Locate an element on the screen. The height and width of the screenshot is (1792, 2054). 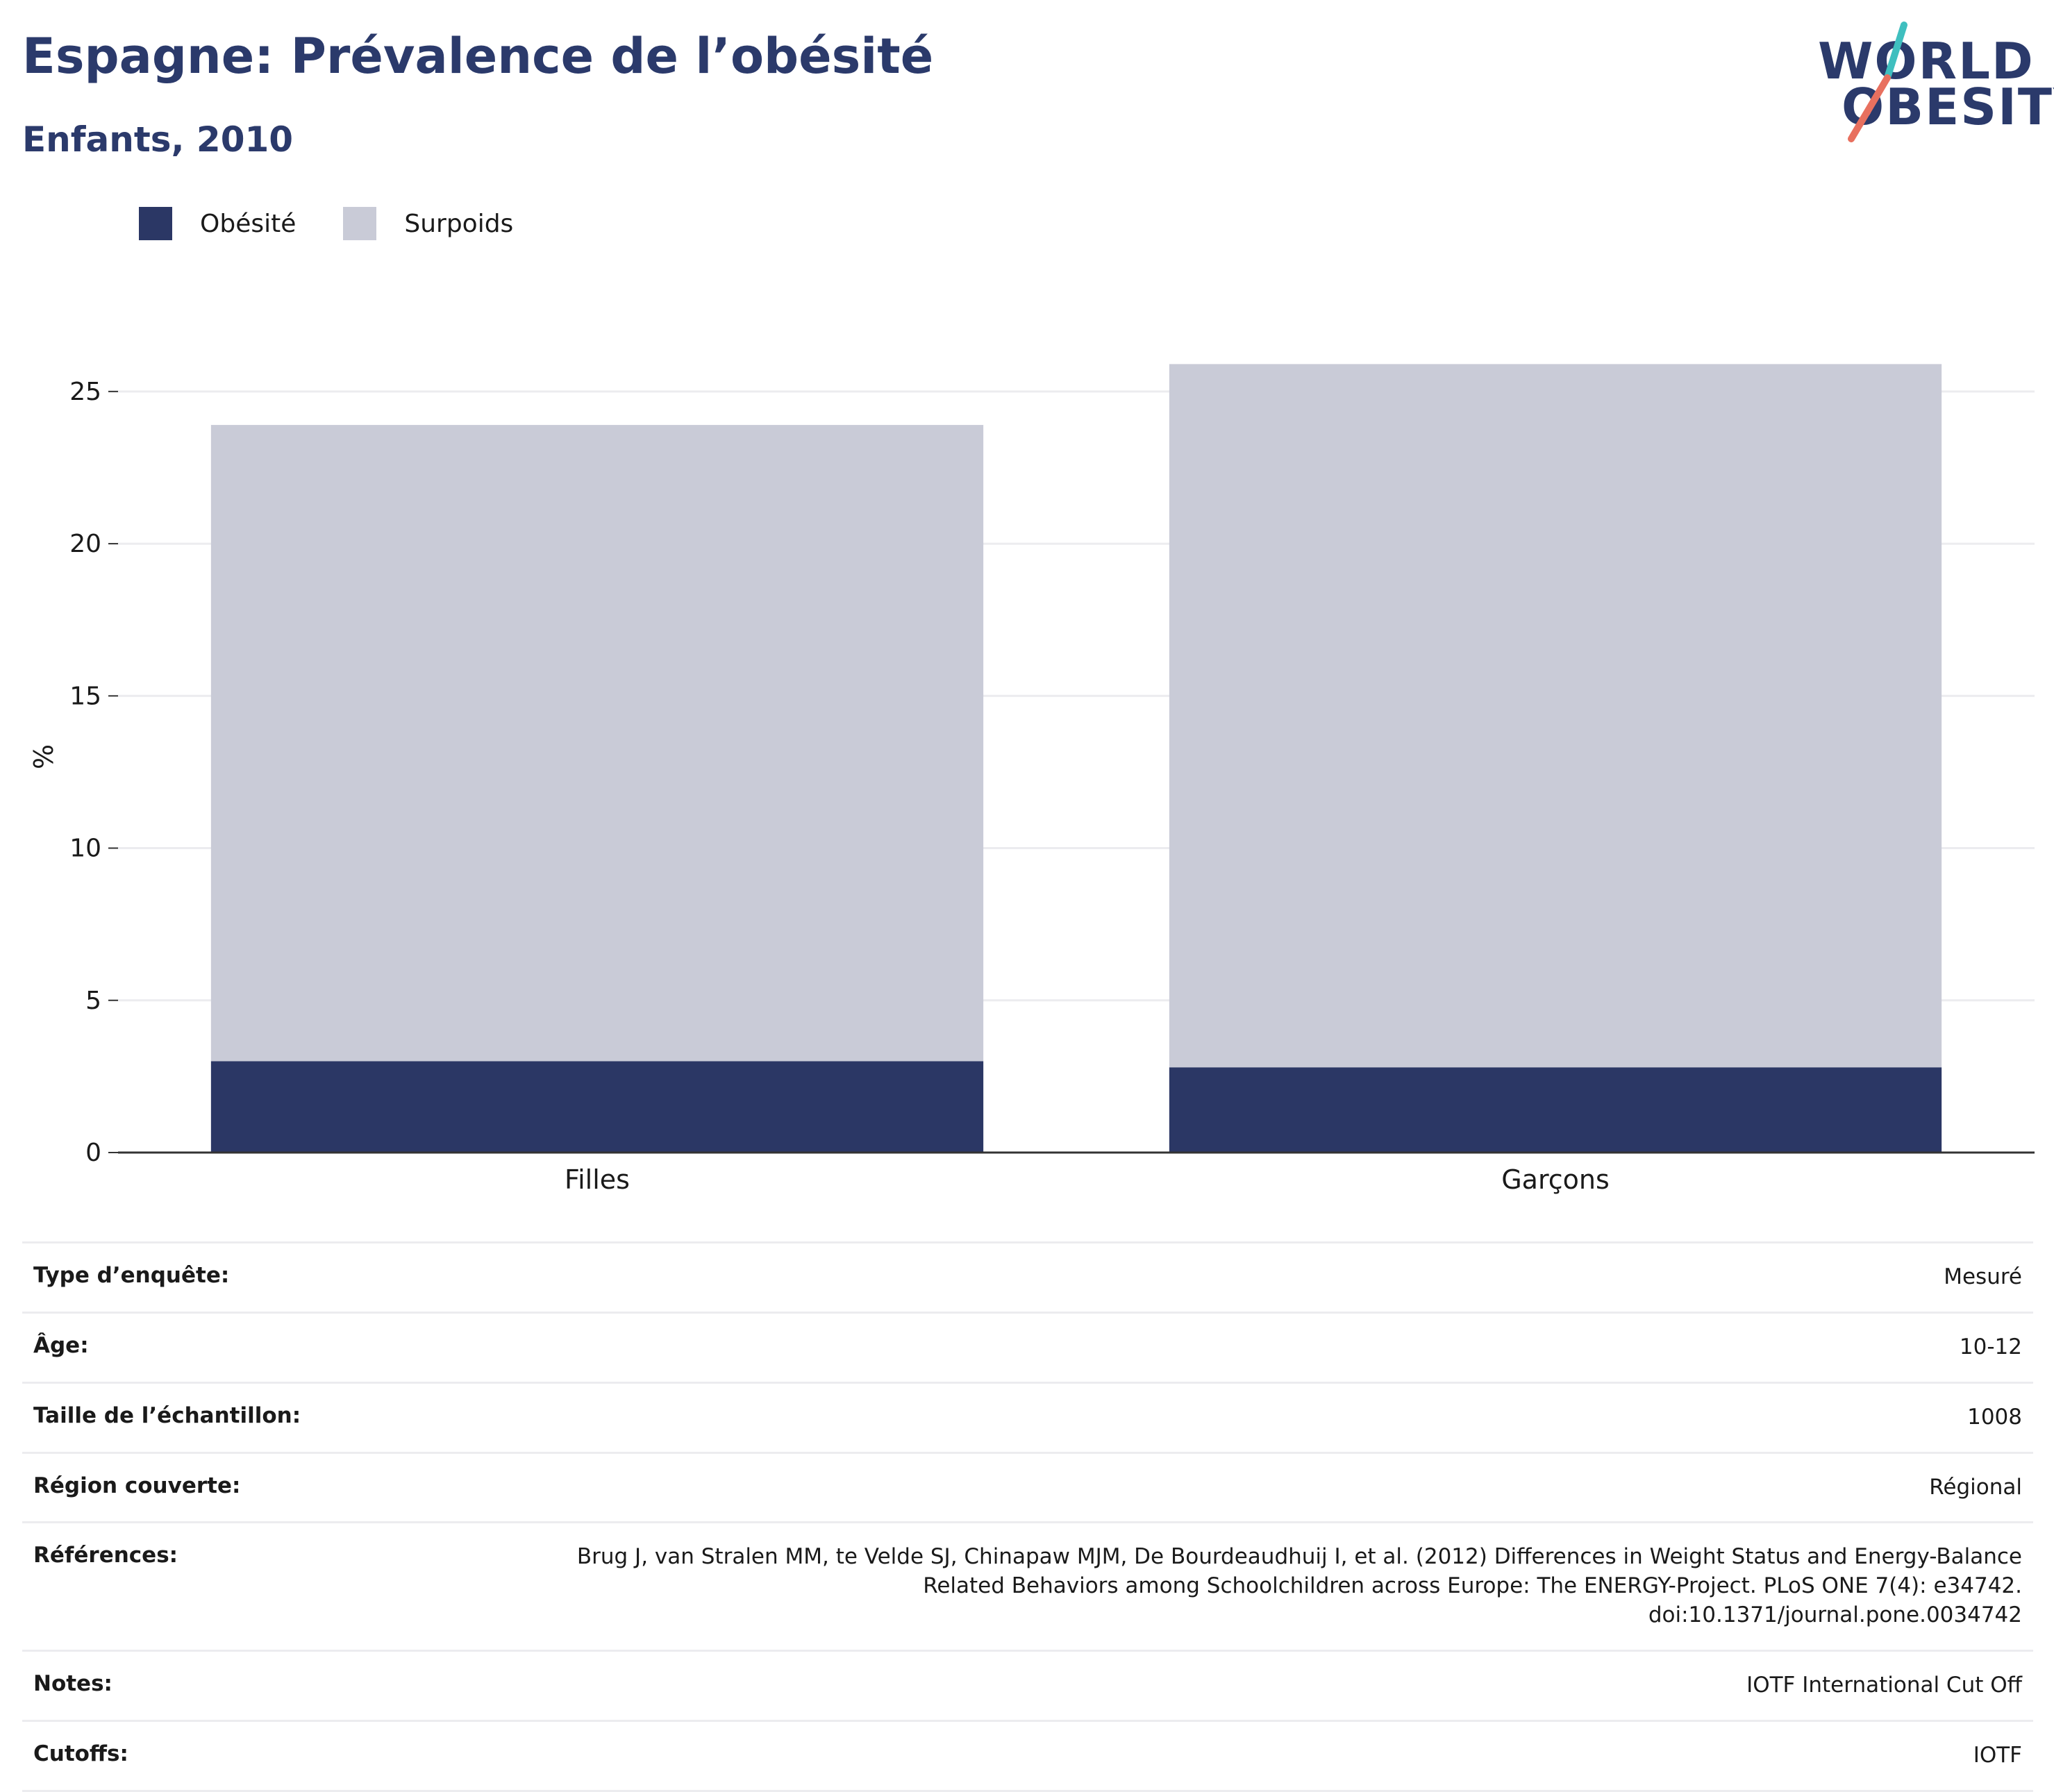
legend-label-overweight: Surpoids is located at coordinates (459, 223).